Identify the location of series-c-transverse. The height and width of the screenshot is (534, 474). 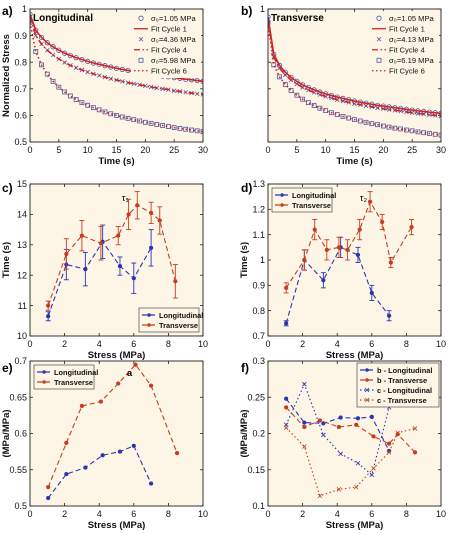
(350, 462).